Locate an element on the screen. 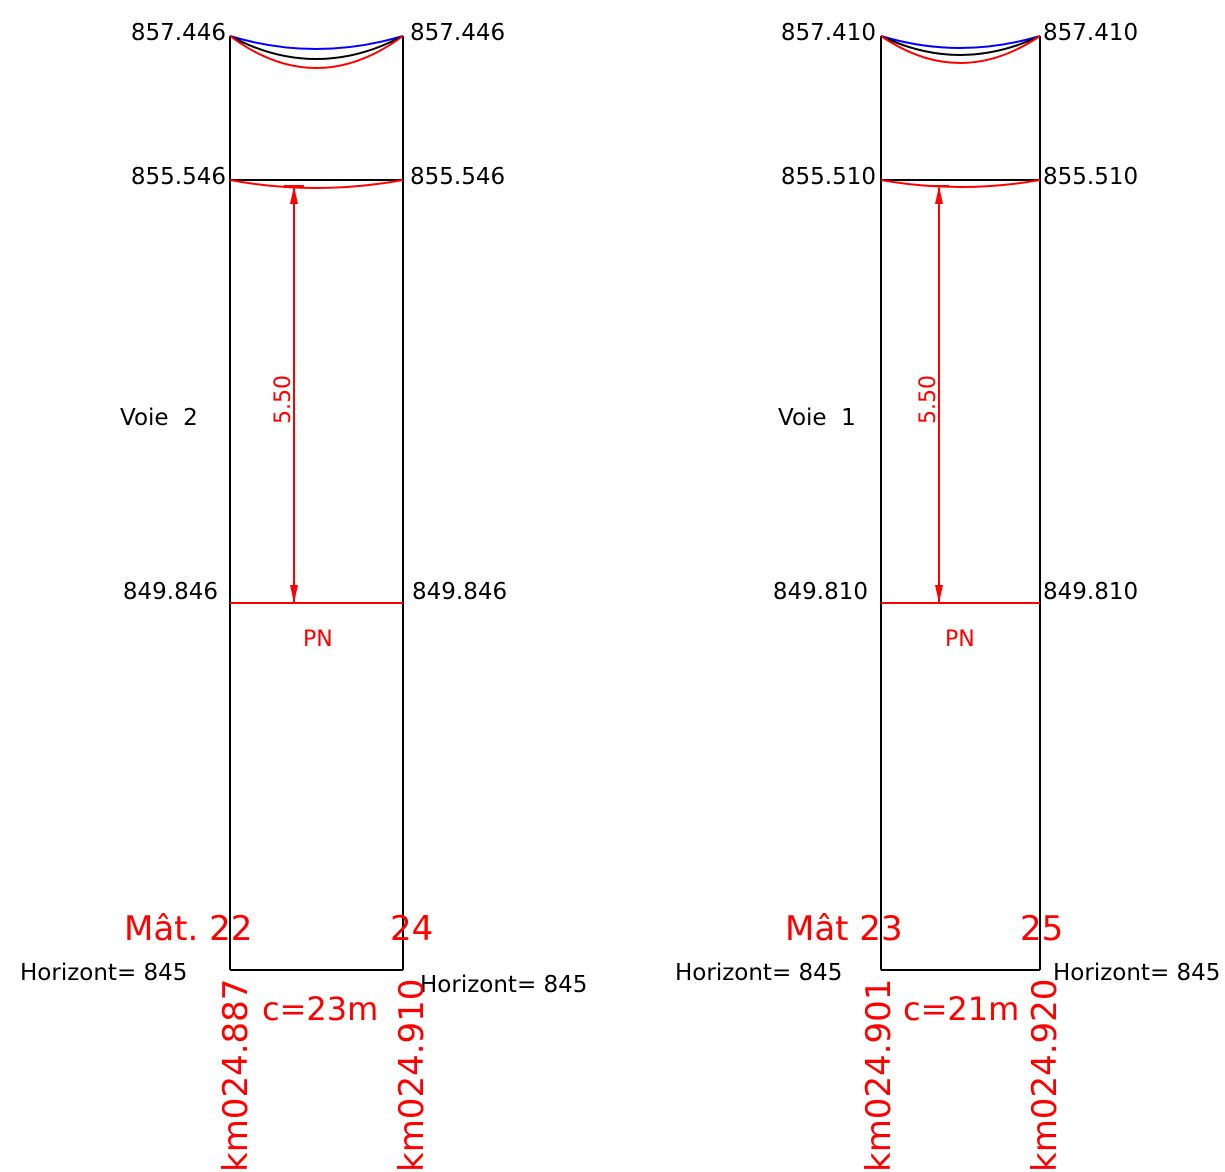 The width and height of the screenshot is (1225, 1172). km-left-label: km024.887 is located at coordinates (236, 1075).